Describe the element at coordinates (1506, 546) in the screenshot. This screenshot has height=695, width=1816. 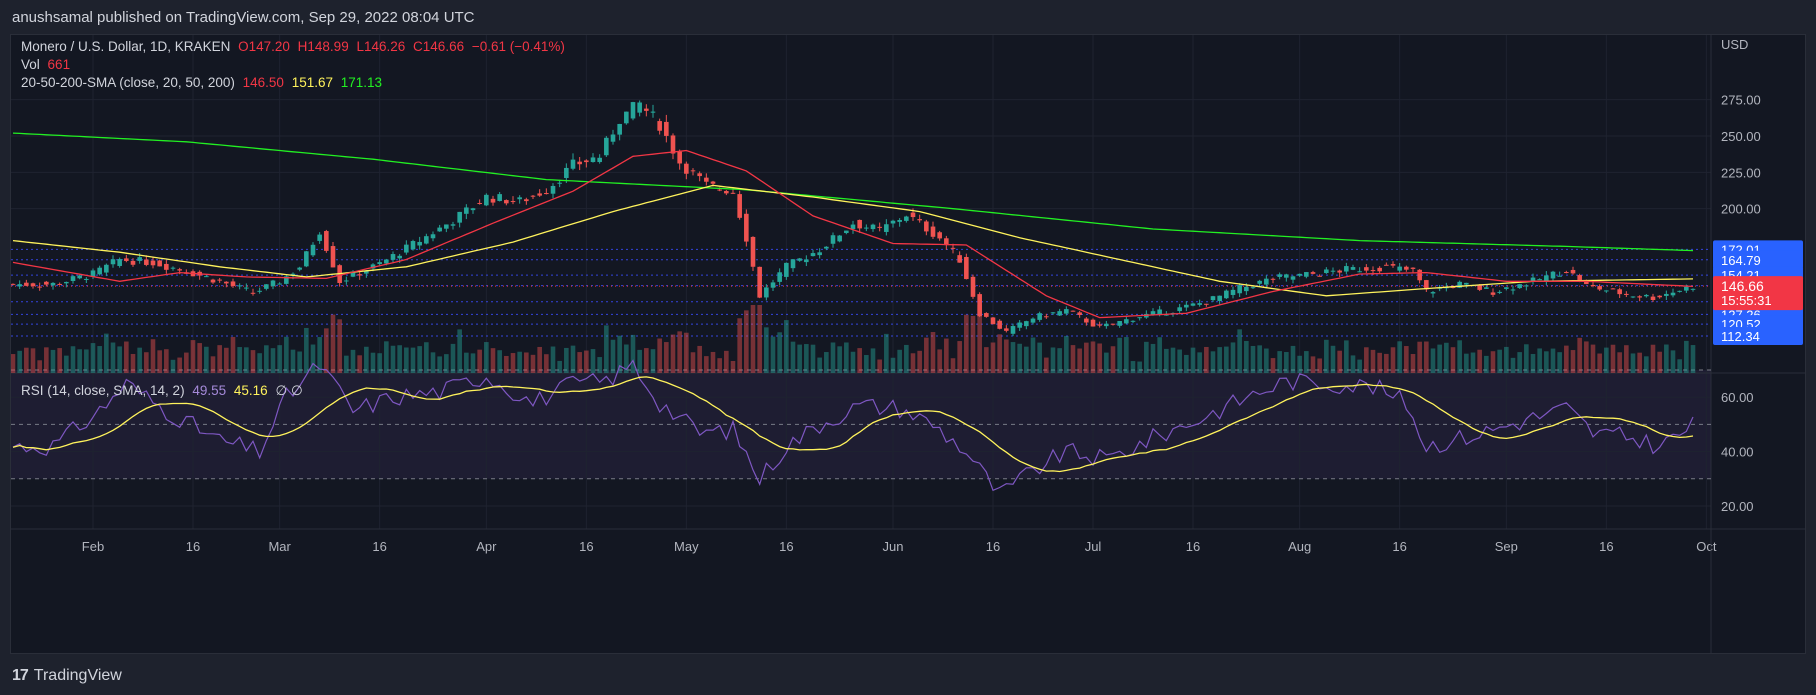
I see `x-tick-label: Sep` at that location.